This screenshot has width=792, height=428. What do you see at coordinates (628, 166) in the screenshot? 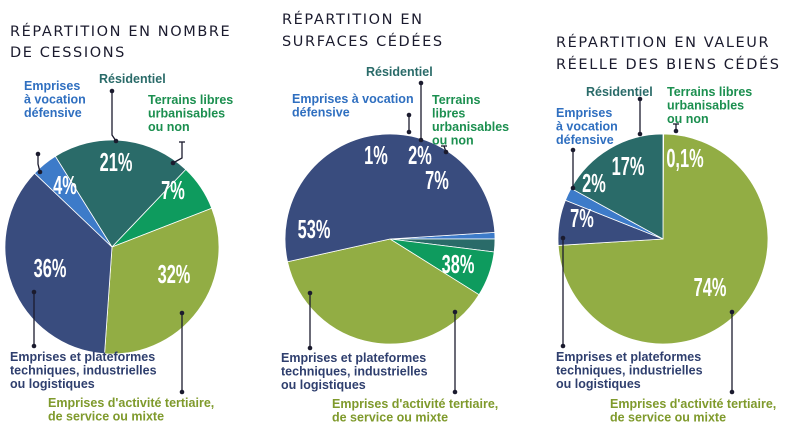
I see `slice-value-label: 17%` at bounding box center [628, 166].